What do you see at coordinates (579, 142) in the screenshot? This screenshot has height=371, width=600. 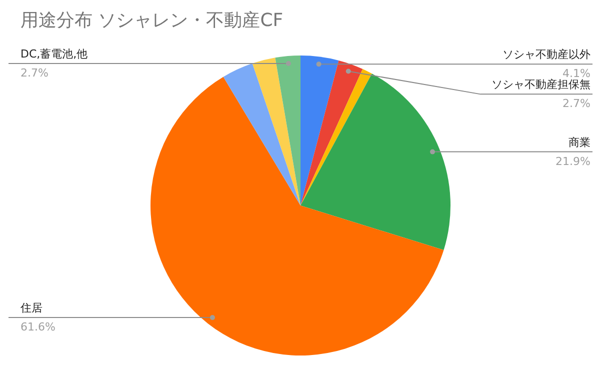 I see `slice-label: 商業` at bounding box center [579, 142].